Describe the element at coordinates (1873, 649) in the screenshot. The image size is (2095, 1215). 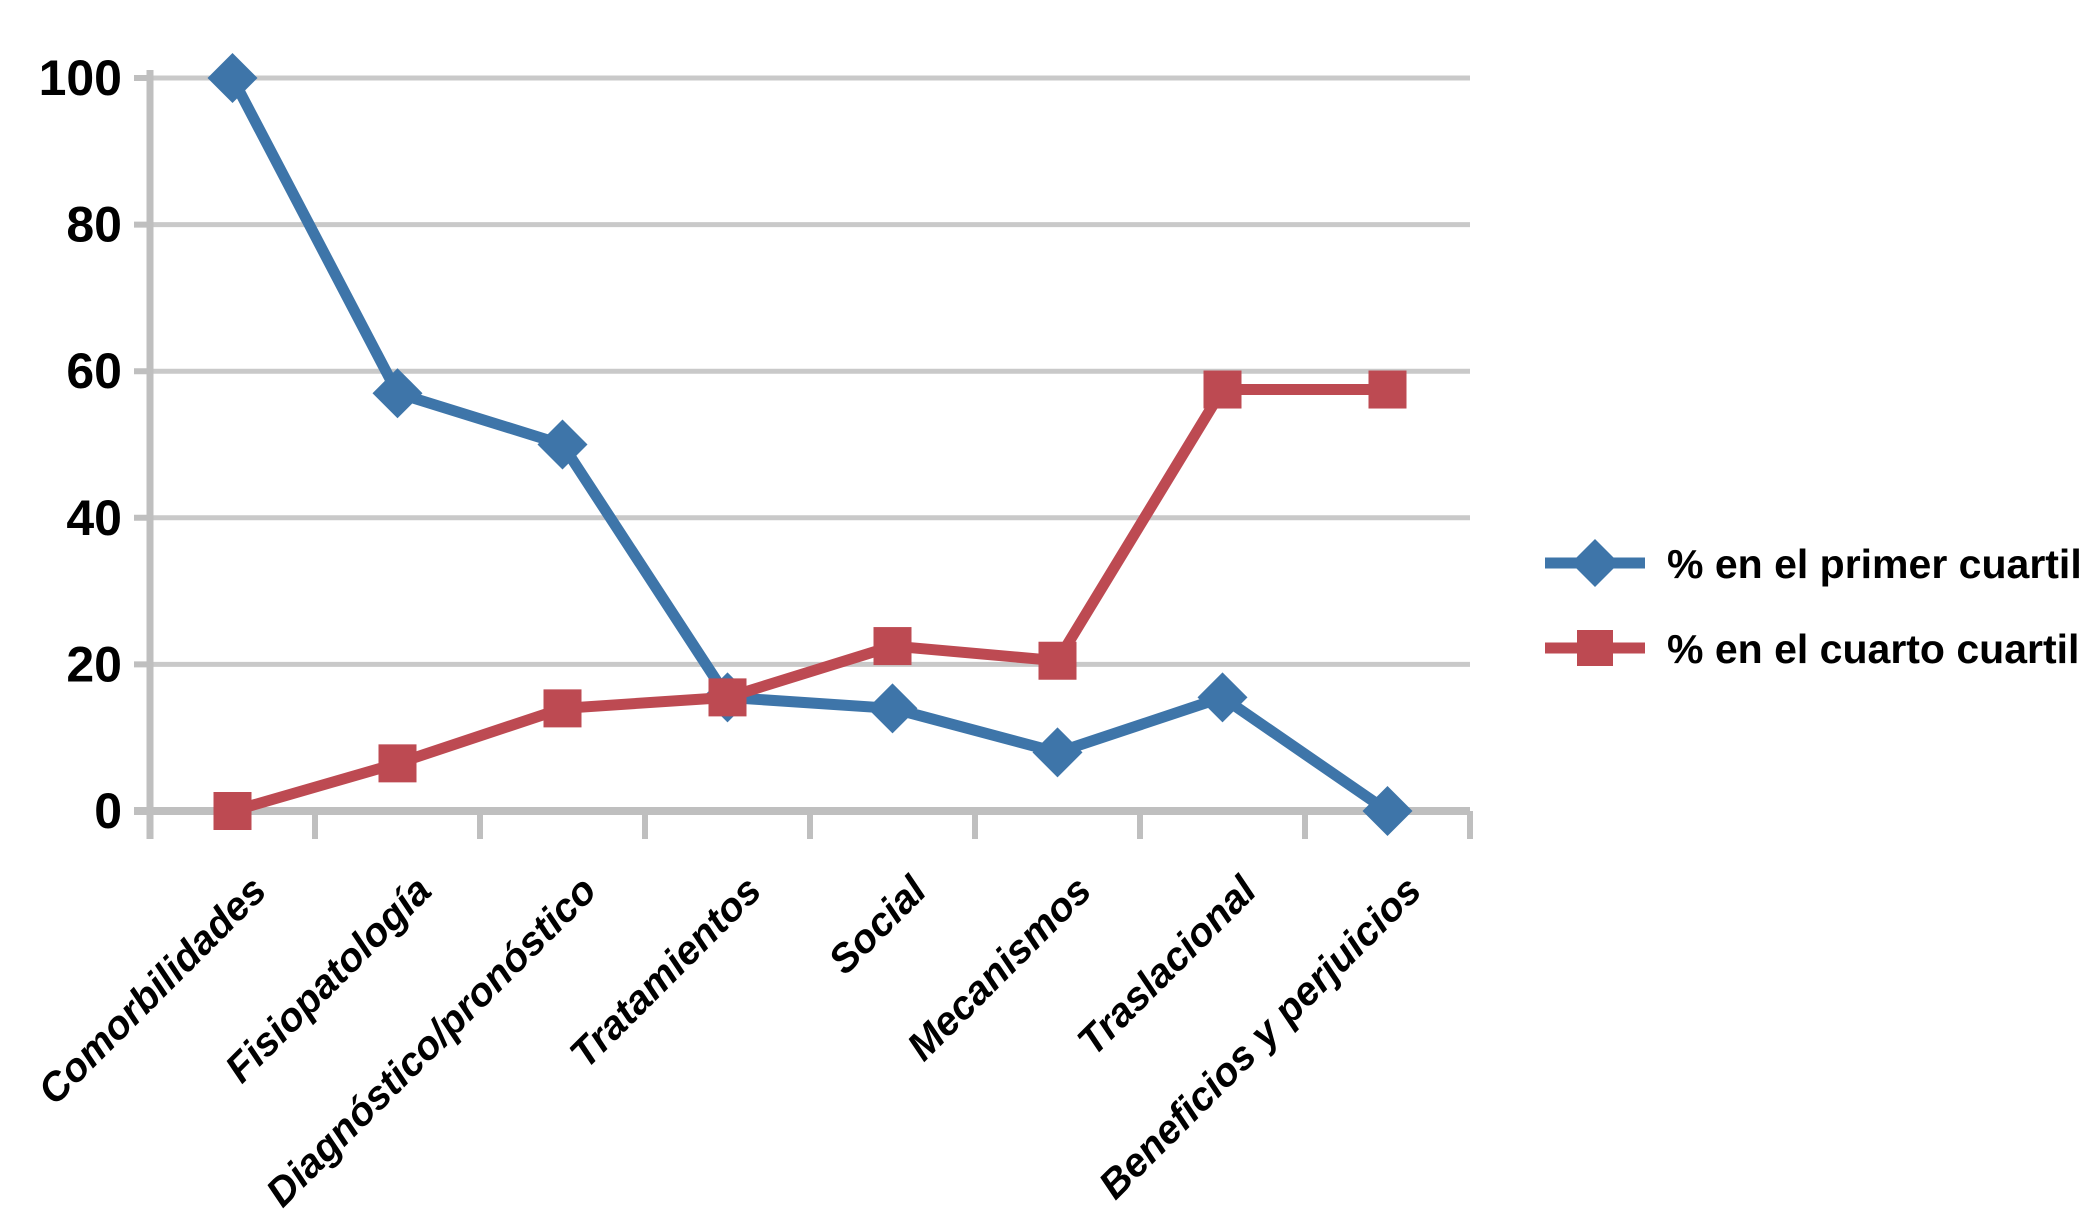
I see `legend-label-1: % en el cuarto cuartil` at that location.